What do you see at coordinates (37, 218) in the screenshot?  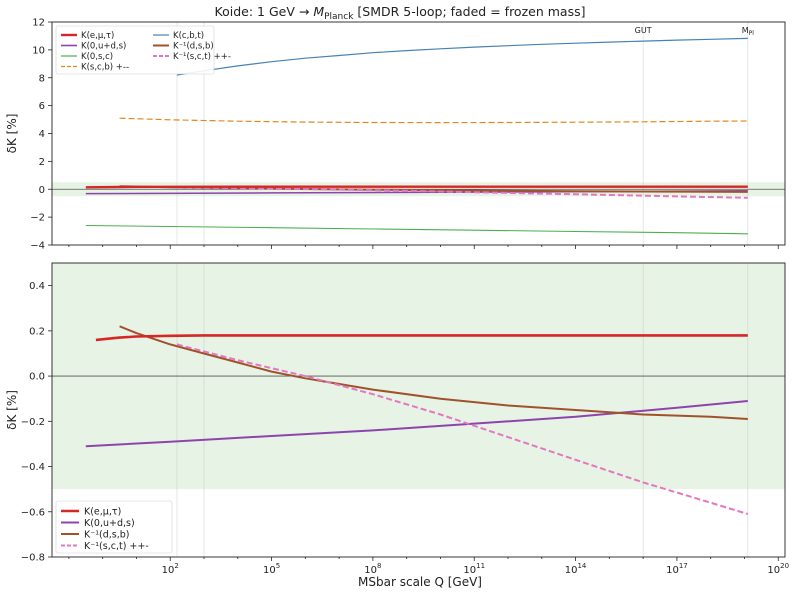 I see `y-tick-label: −2` at bounding box center [37, 218].